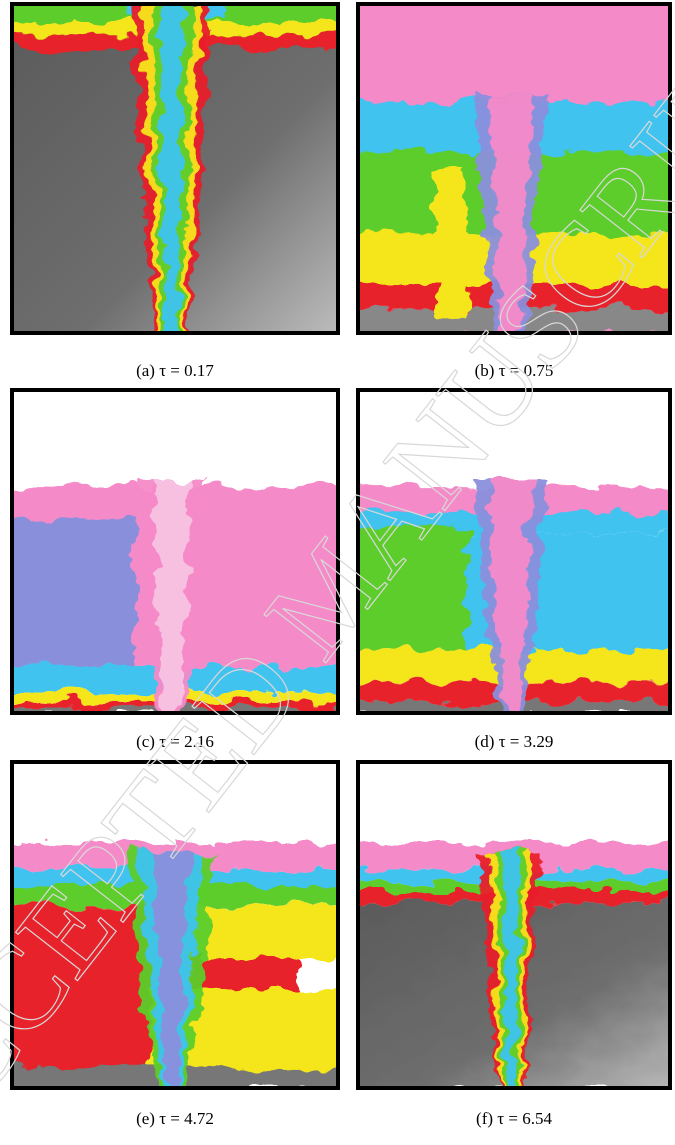 This screenshot has width=675, height=1145. What do you see at coordinates (175, 1118) in the screenshot?
I see `caption: (e) τ = 4.72` at bounding box center [175, 1118].